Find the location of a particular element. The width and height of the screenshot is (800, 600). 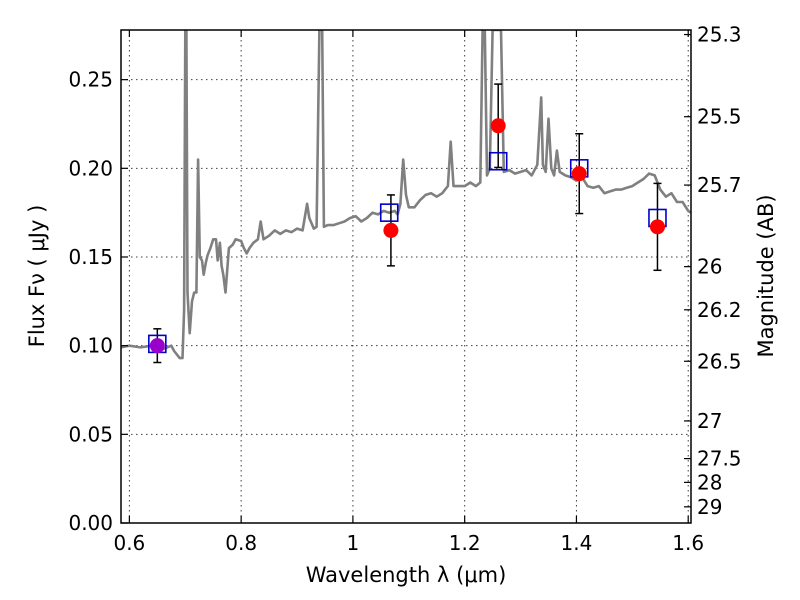

y-tick-label: 0.20 is located at coordinates (90, 168).